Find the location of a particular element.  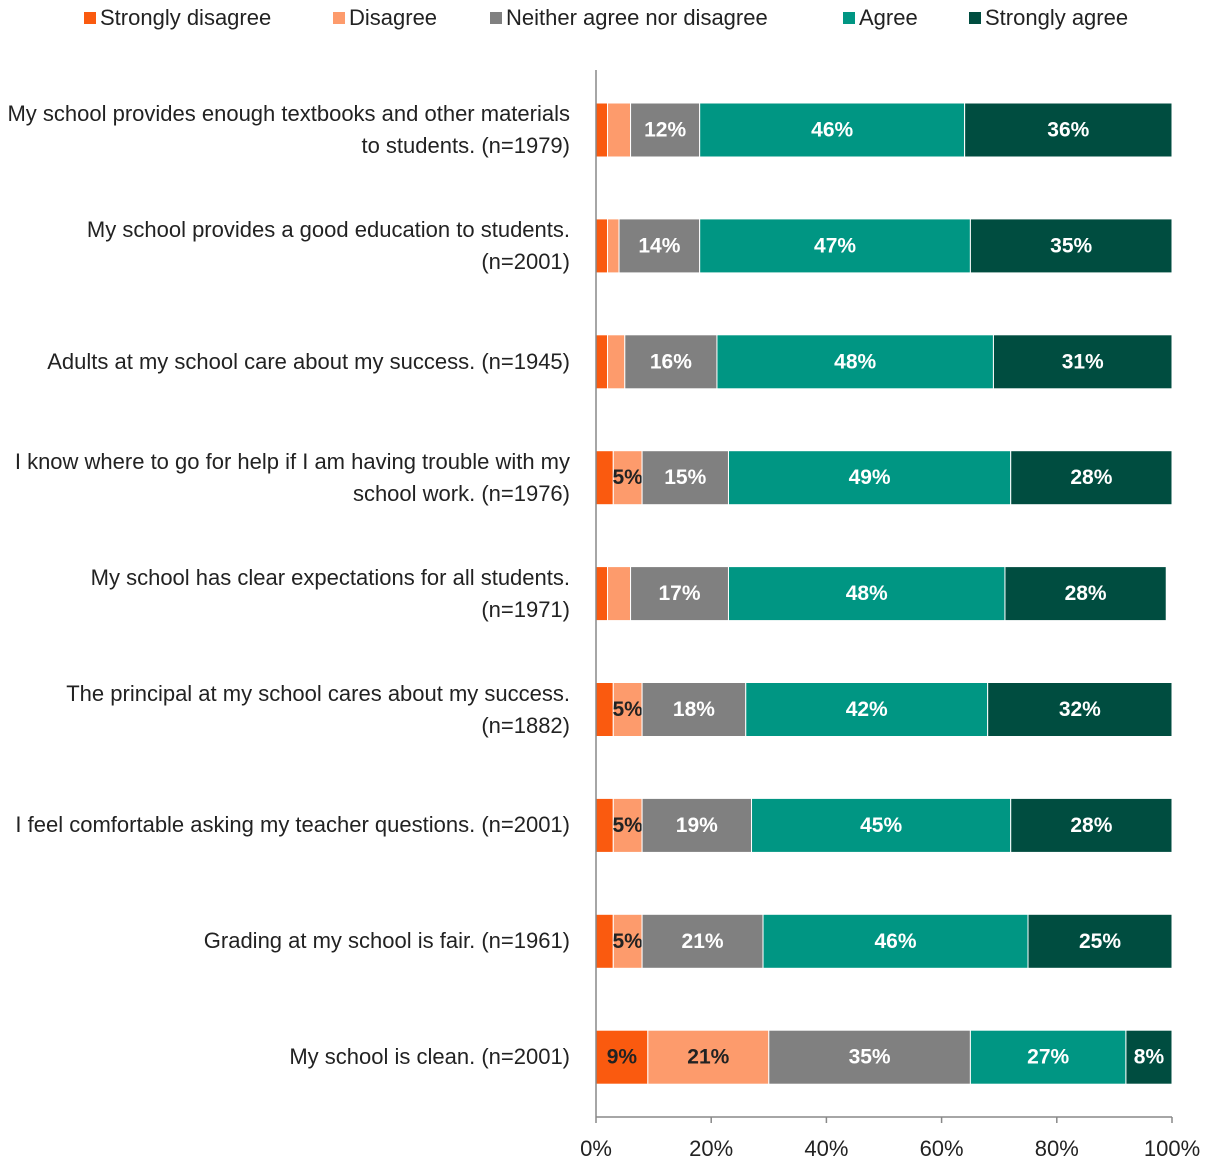

x-tick-label: 100% is located at coordinates (1172, 1148).